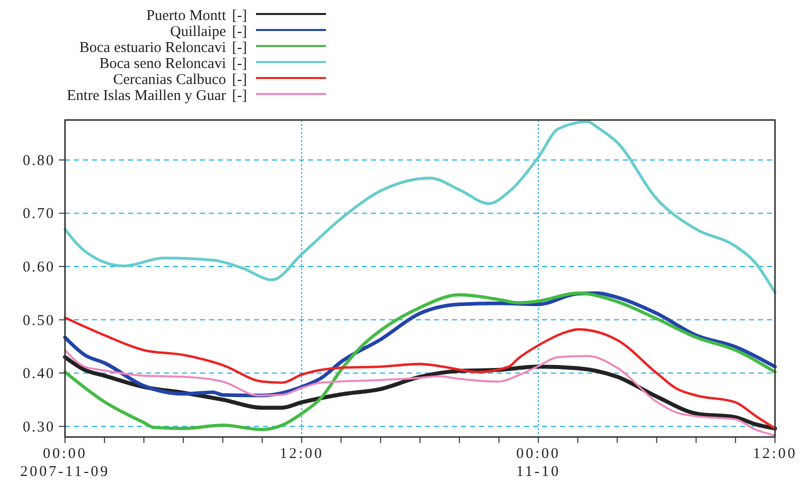 The height and width of the screenshot is (487, 804). I want to click on y-axis-title: [-], so click(239, 96).